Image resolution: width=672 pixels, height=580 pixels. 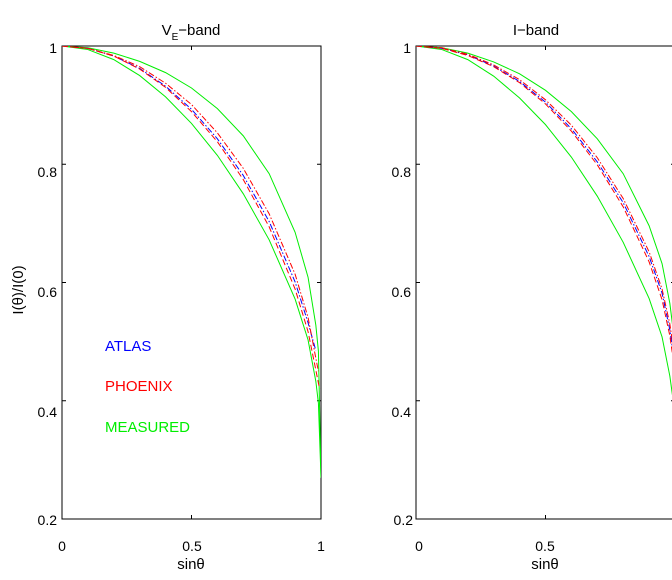 What do you see at coordinates (175, 37) in the screenshot?
I see `chart-title-subscript: E` at bounding box center [175, 37].